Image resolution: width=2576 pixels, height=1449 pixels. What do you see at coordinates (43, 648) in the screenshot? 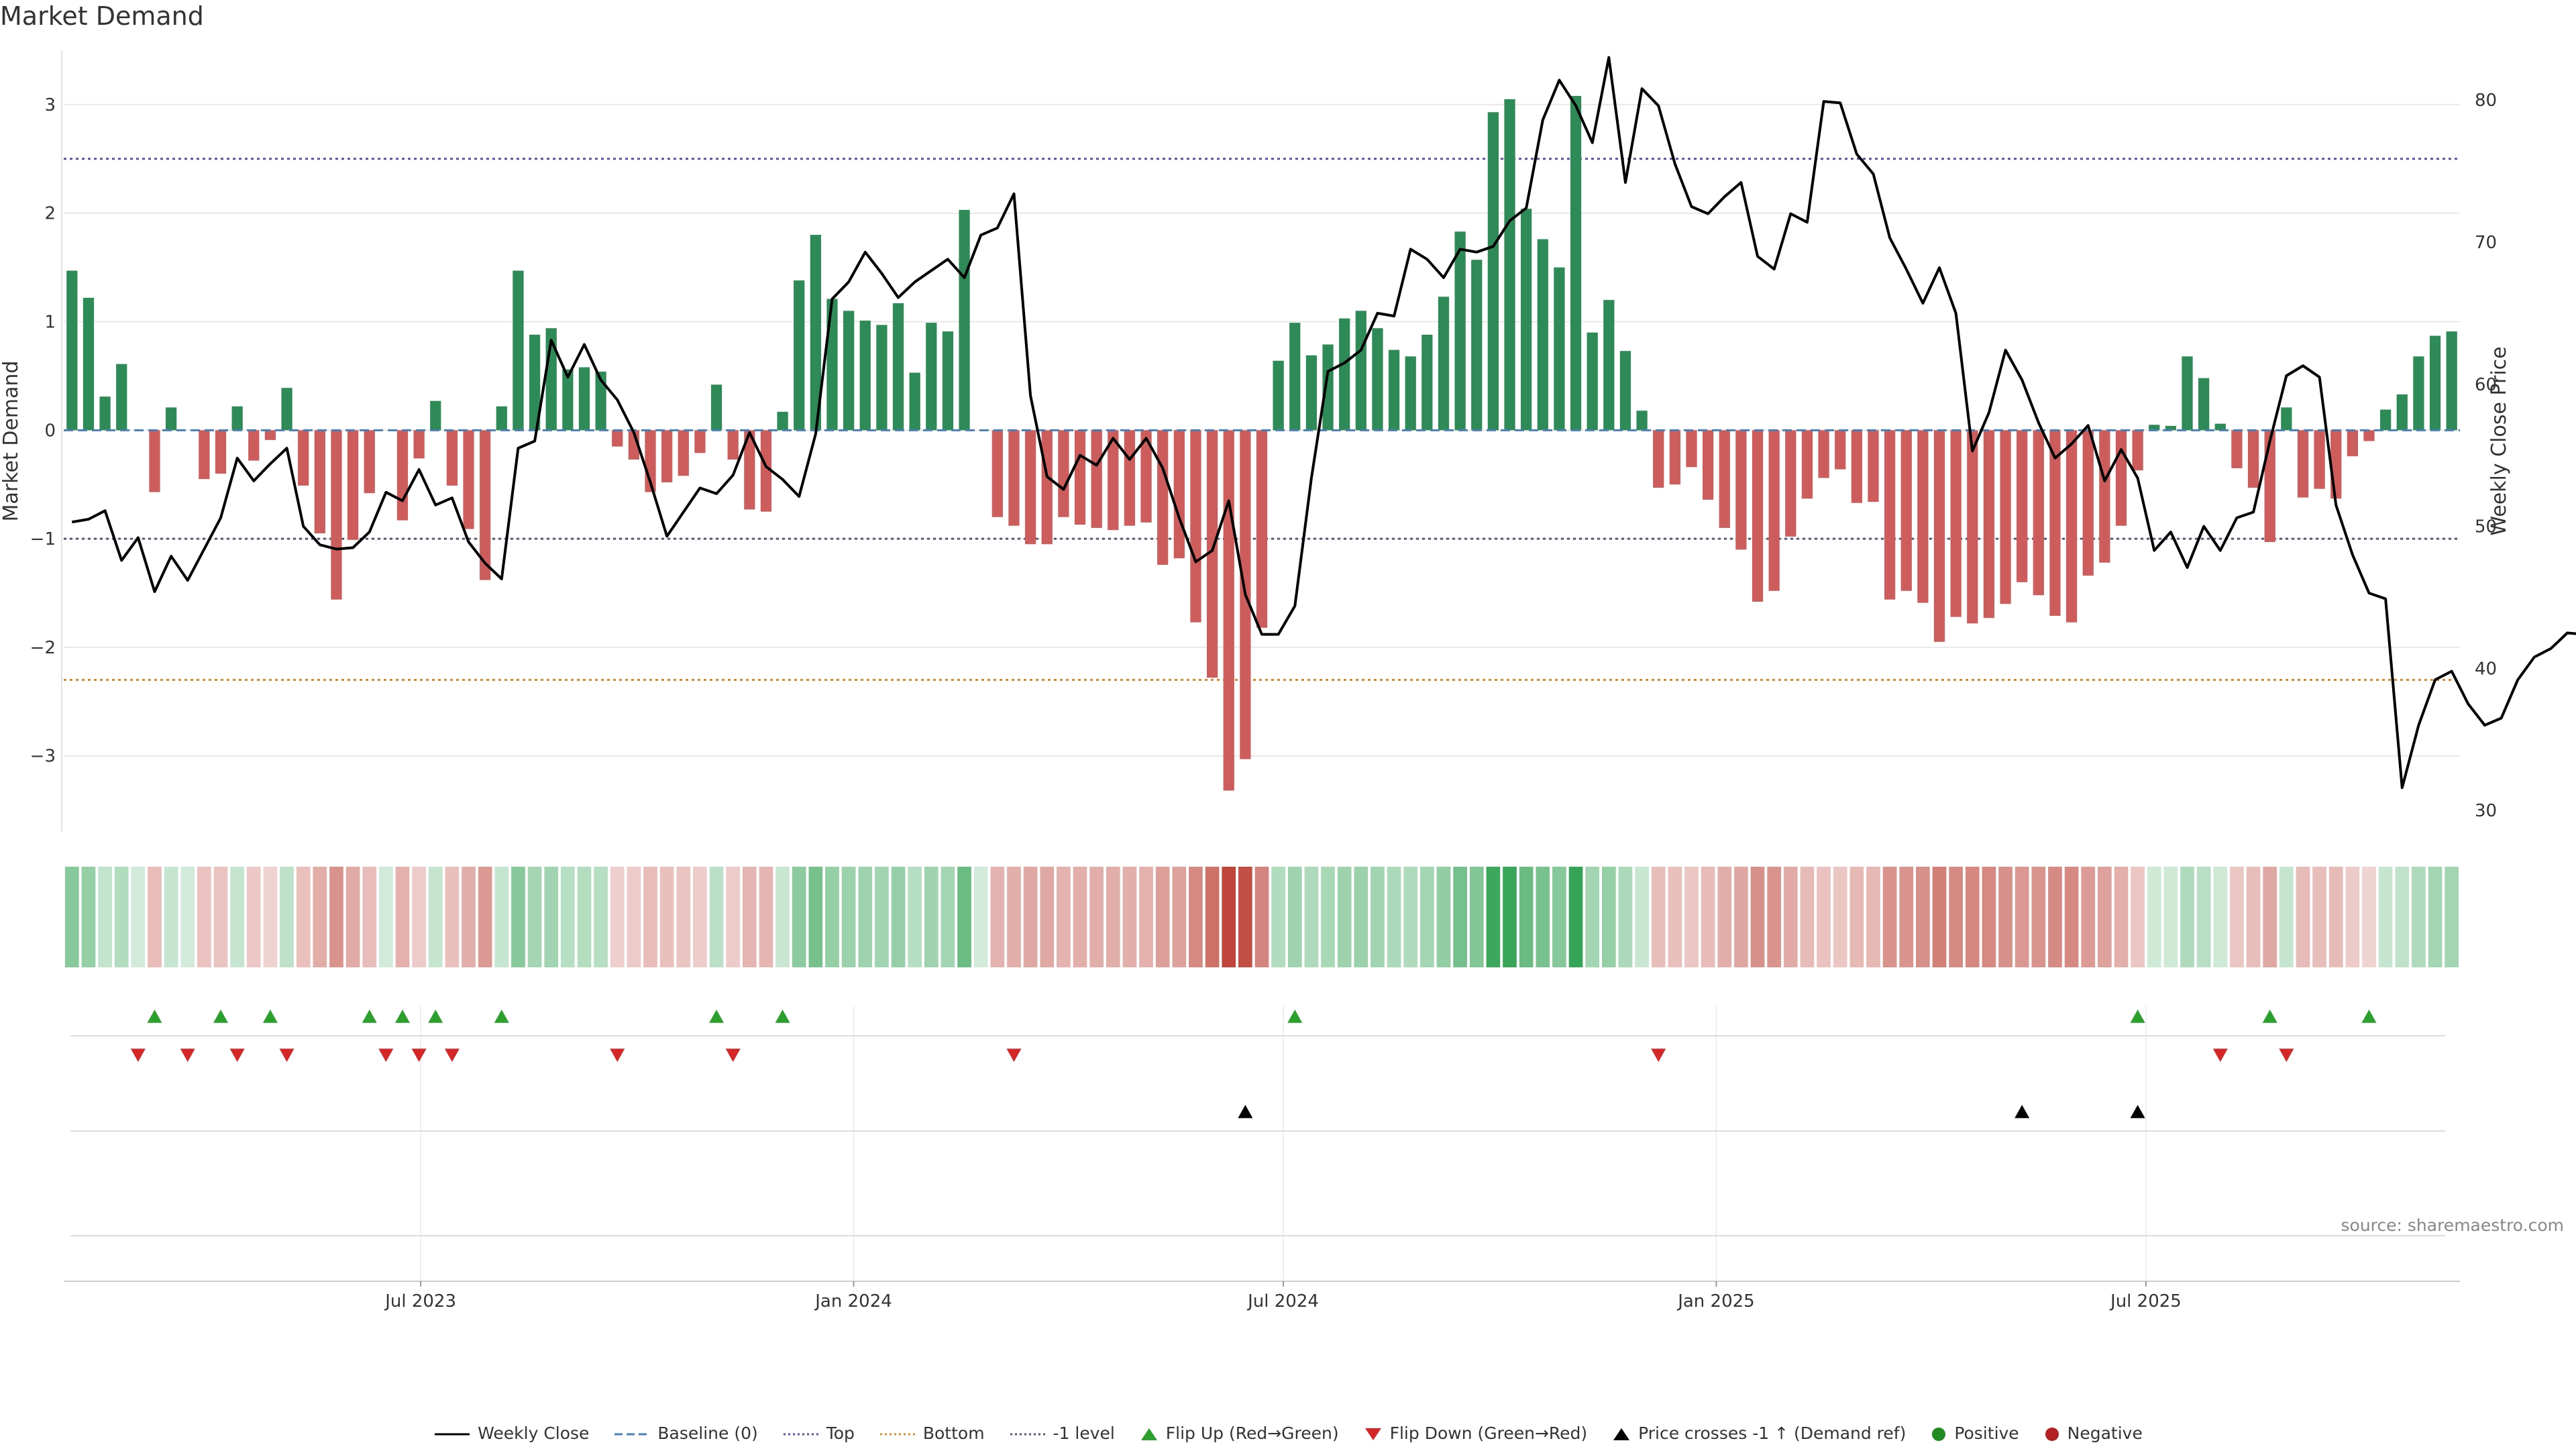
I see `y-tick-label: −2` at bounding box center [43, 648].